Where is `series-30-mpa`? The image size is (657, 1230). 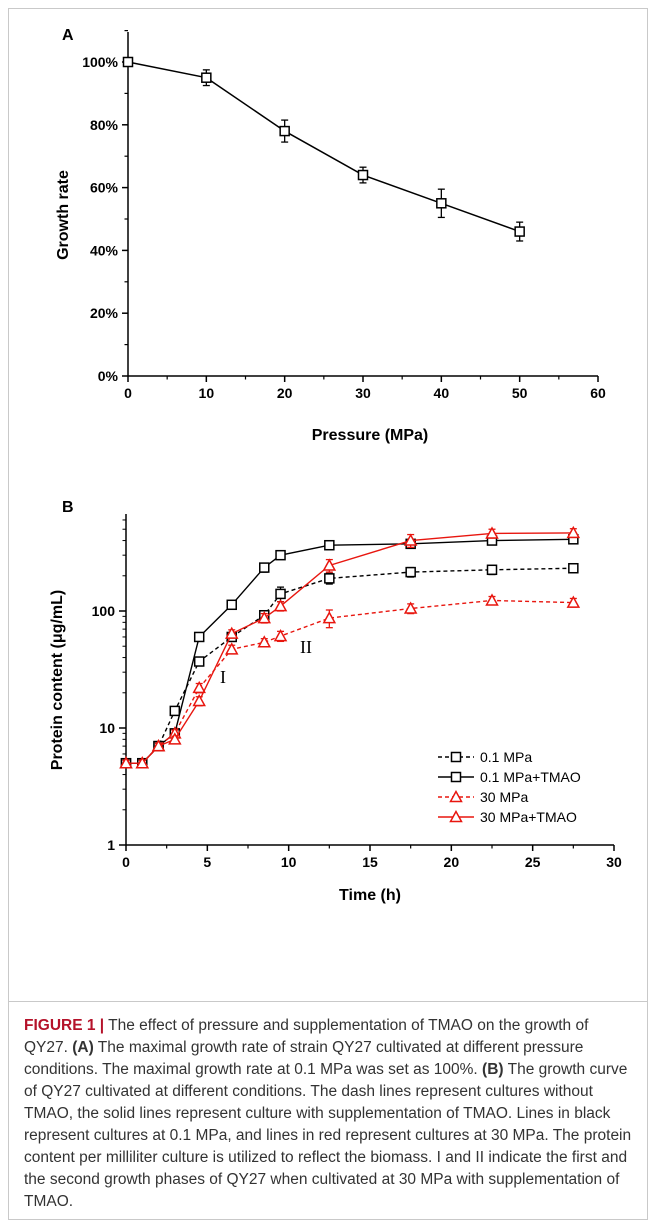 series-30-mpa is located at coordinates (350, 681).